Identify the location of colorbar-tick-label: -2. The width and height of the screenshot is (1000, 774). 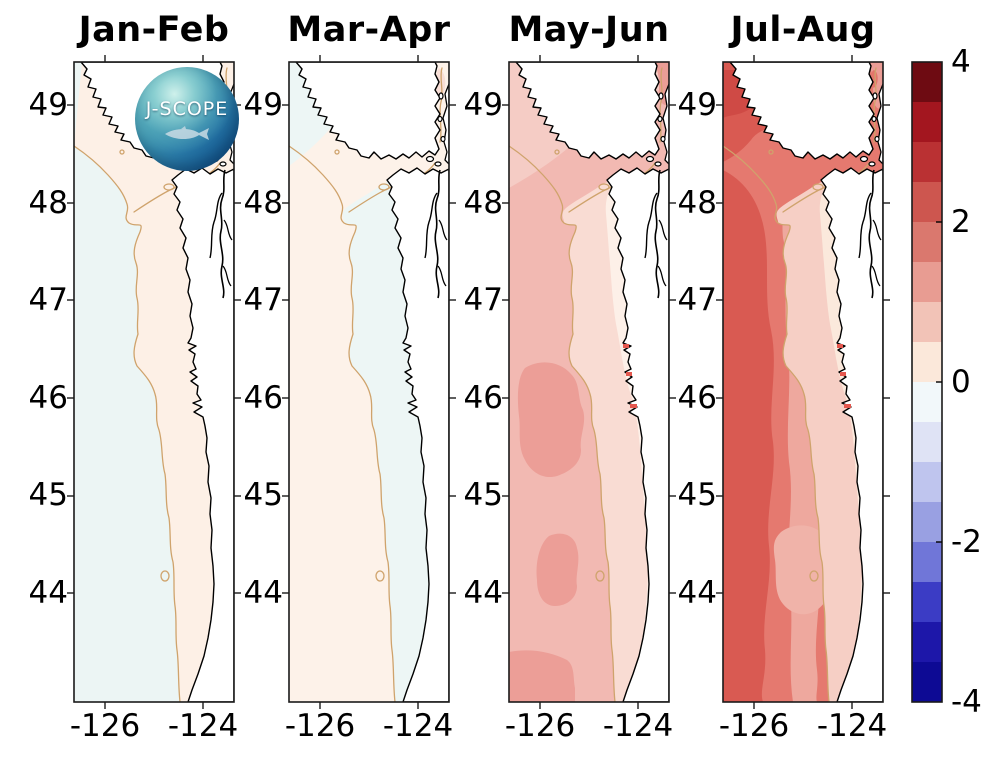
(966, 542).